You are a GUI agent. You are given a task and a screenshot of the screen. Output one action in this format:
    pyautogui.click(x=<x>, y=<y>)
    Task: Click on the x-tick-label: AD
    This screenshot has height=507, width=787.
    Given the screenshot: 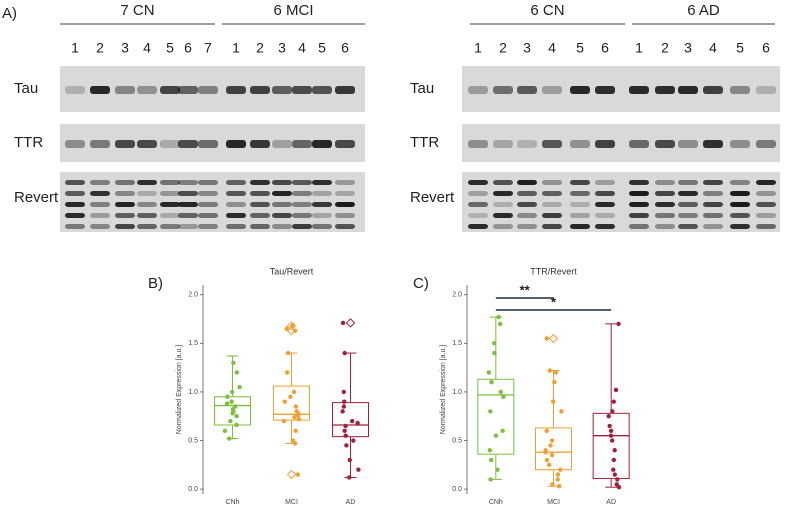 What is the action you would take?
    pyautogui.click(x=351, y=502)
    